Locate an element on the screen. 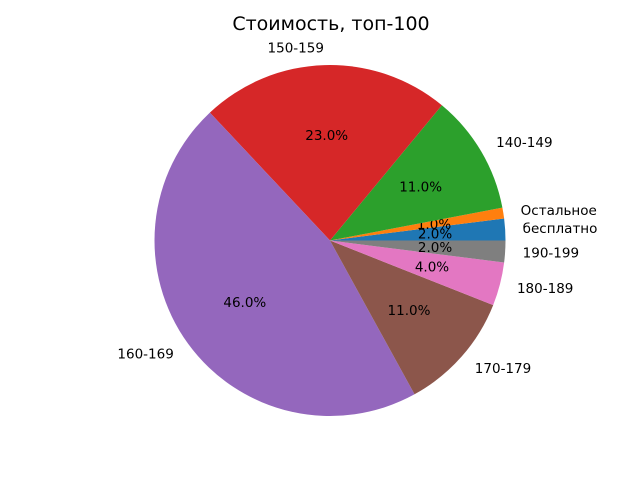 This screenshot has height=480, width=640. pct-label-6: 4.0% is located at coordinates (432, 267).